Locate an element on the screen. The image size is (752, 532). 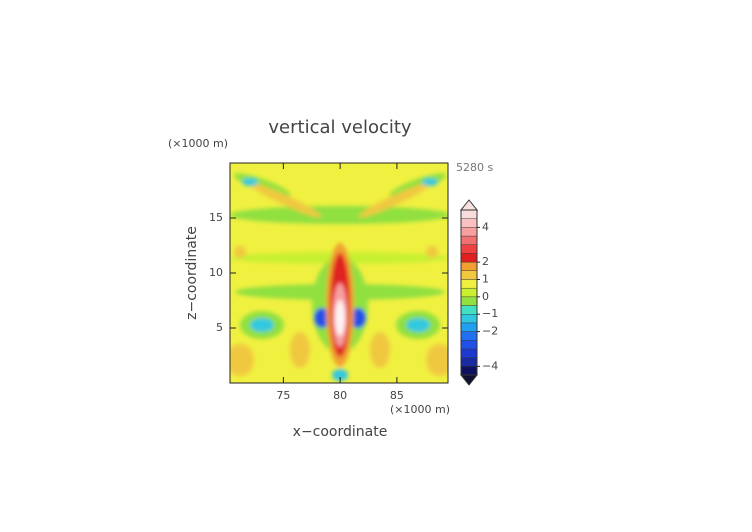
x-tick-label: 85 is located at coordinates (397, 395).